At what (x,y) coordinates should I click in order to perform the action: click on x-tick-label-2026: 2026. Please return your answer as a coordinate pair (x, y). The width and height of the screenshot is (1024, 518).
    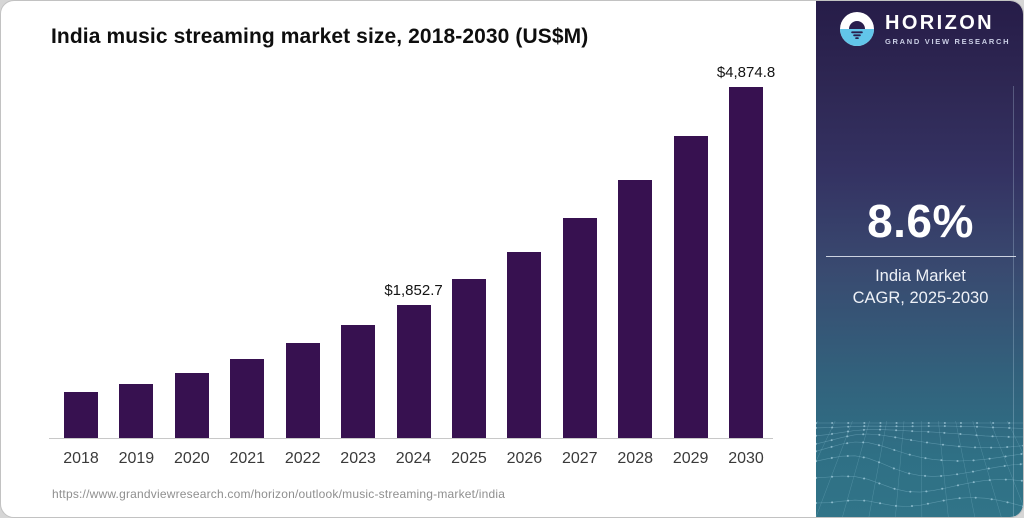
    Looking at the image, I should click on (524, 458).